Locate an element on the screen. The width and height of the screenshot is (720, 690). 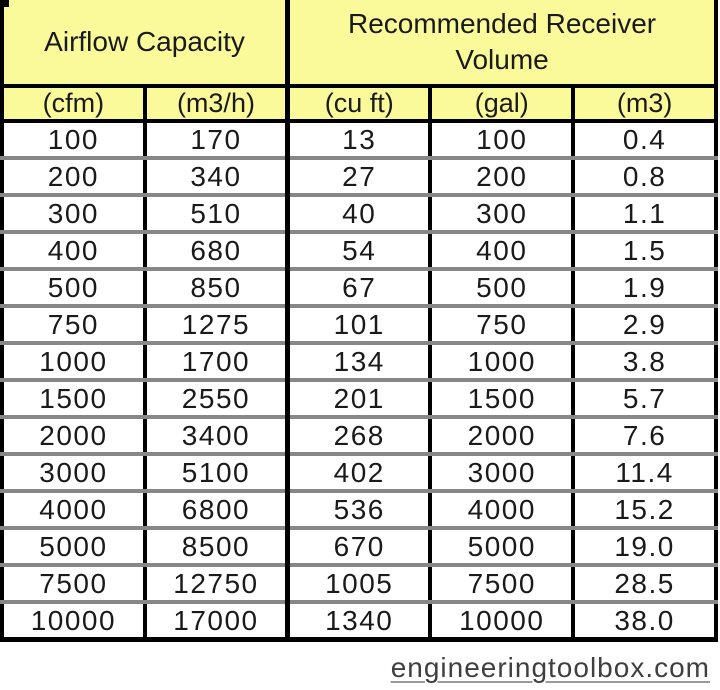
group-header-label: Recommended Receiver Volume is located at coordinates (502, 41).